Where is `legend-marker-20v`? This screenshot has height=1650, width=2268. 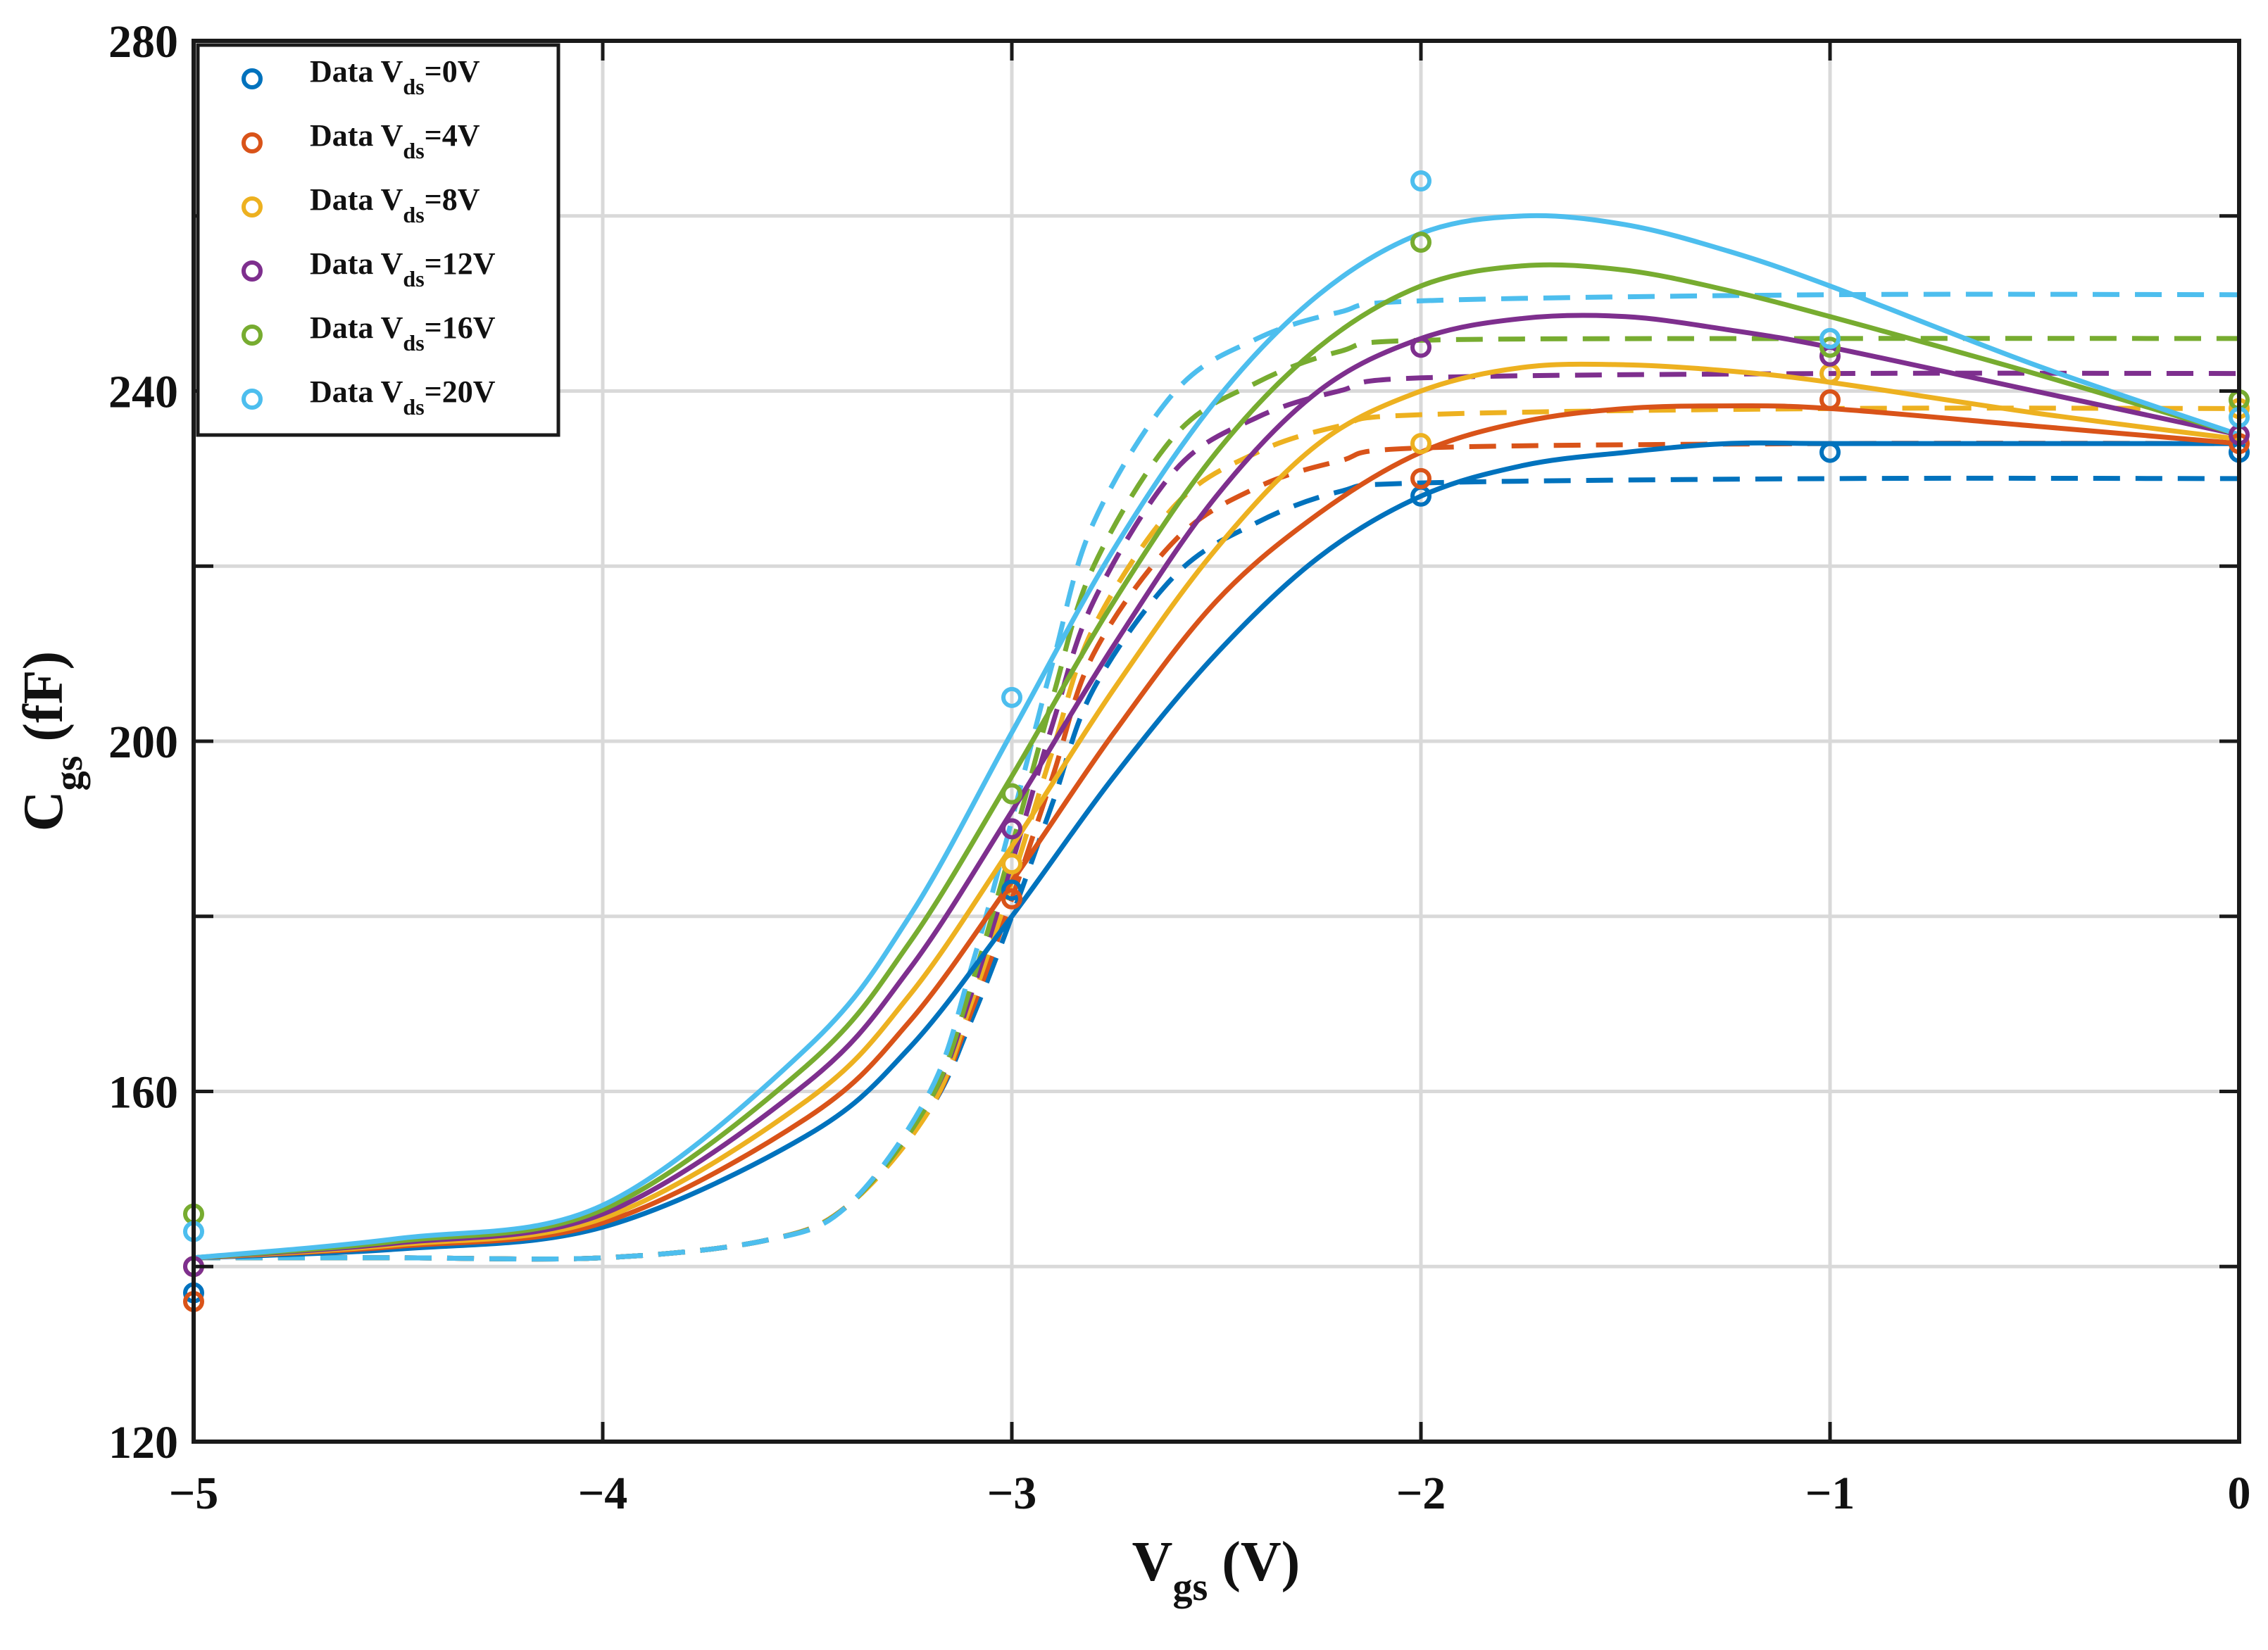 legend-marker-20v is located at coordinates (253, 399).